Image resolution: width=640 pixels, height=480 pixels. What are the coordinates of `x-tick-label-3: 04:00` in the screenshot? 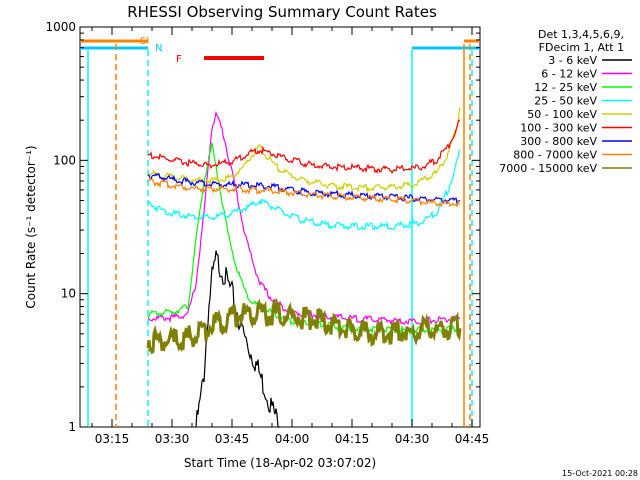 It's located at (292, 439).